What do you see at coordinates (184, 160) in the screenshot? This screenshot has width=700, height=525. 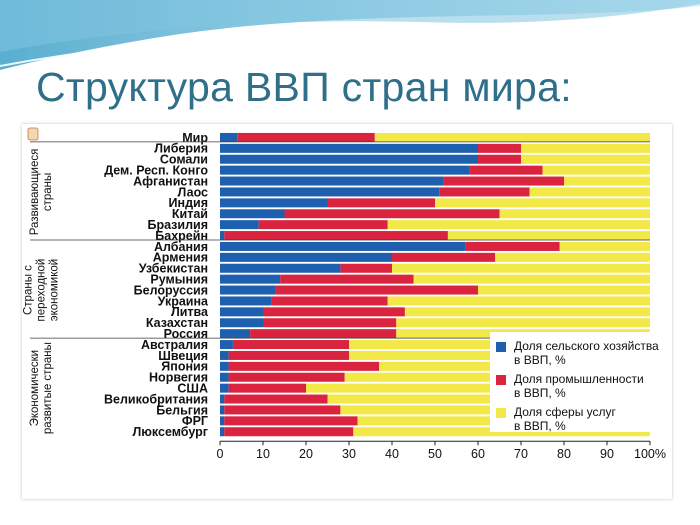 I see `row-label: Сомали` at bounding box center [184, 160].